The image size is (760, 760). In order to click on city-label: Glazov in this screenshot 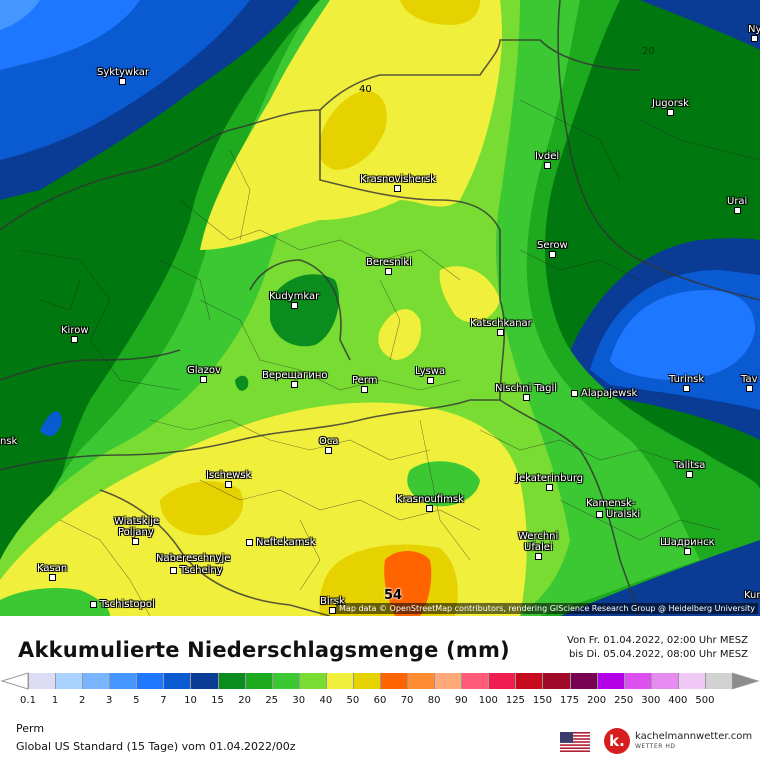, I will do `click(204, 374)`.